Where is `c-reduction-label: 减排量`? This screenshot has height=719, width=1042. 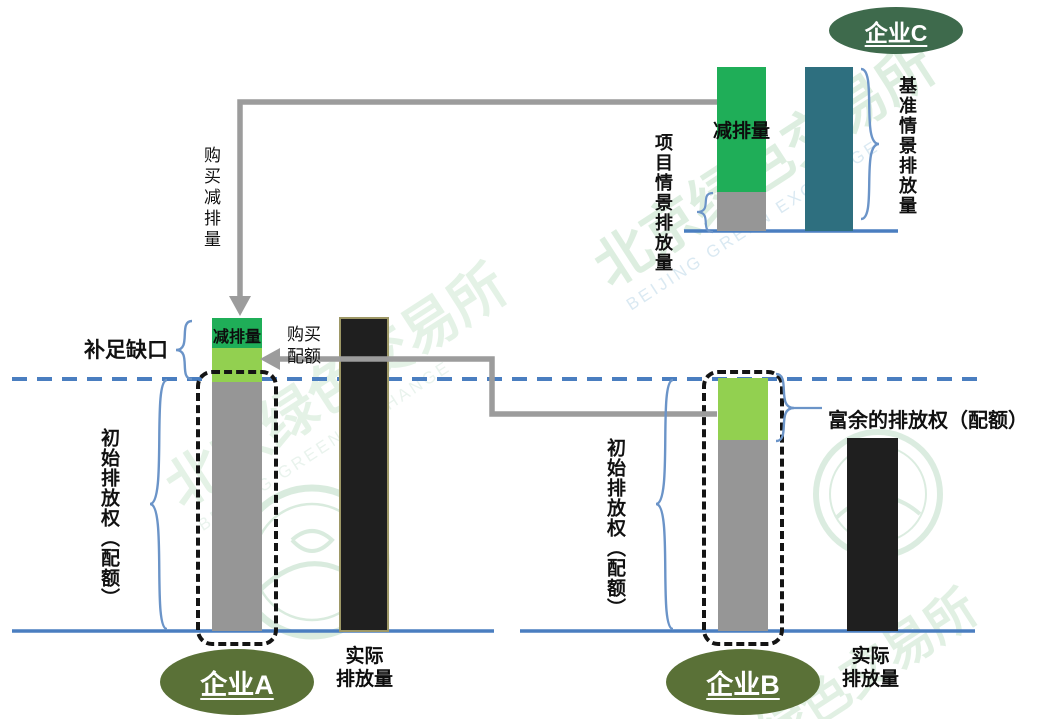 c-reduction-label: 减排量 is located at coordinates (742, 131).